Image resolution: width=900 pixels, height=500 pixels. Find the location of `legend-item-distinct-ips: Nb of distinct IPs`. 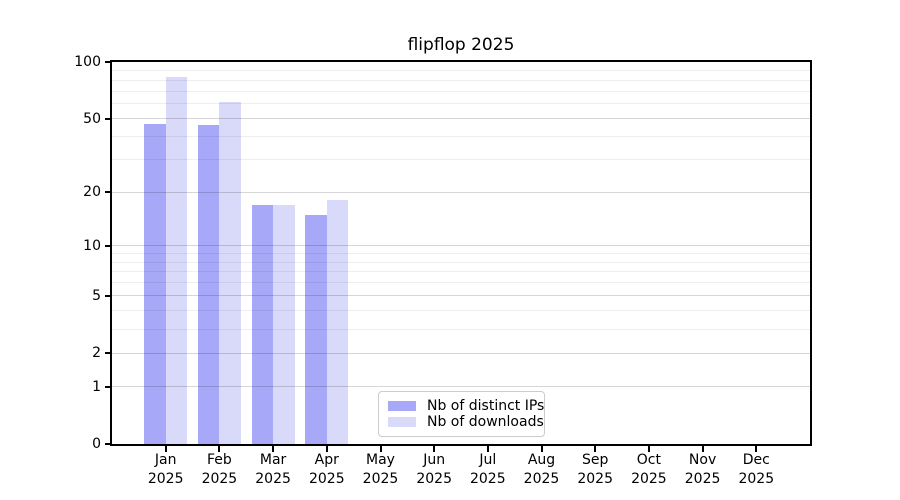

legend-item-distinct-ips: Nb of distinct IPs is located at coordinates (466, 406).